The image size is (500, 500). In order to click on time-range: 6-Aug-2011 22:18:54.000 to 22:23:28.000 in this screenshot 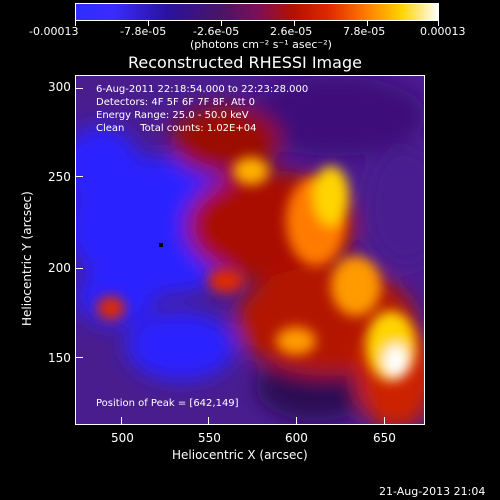, I will do `click(202, 89)`.